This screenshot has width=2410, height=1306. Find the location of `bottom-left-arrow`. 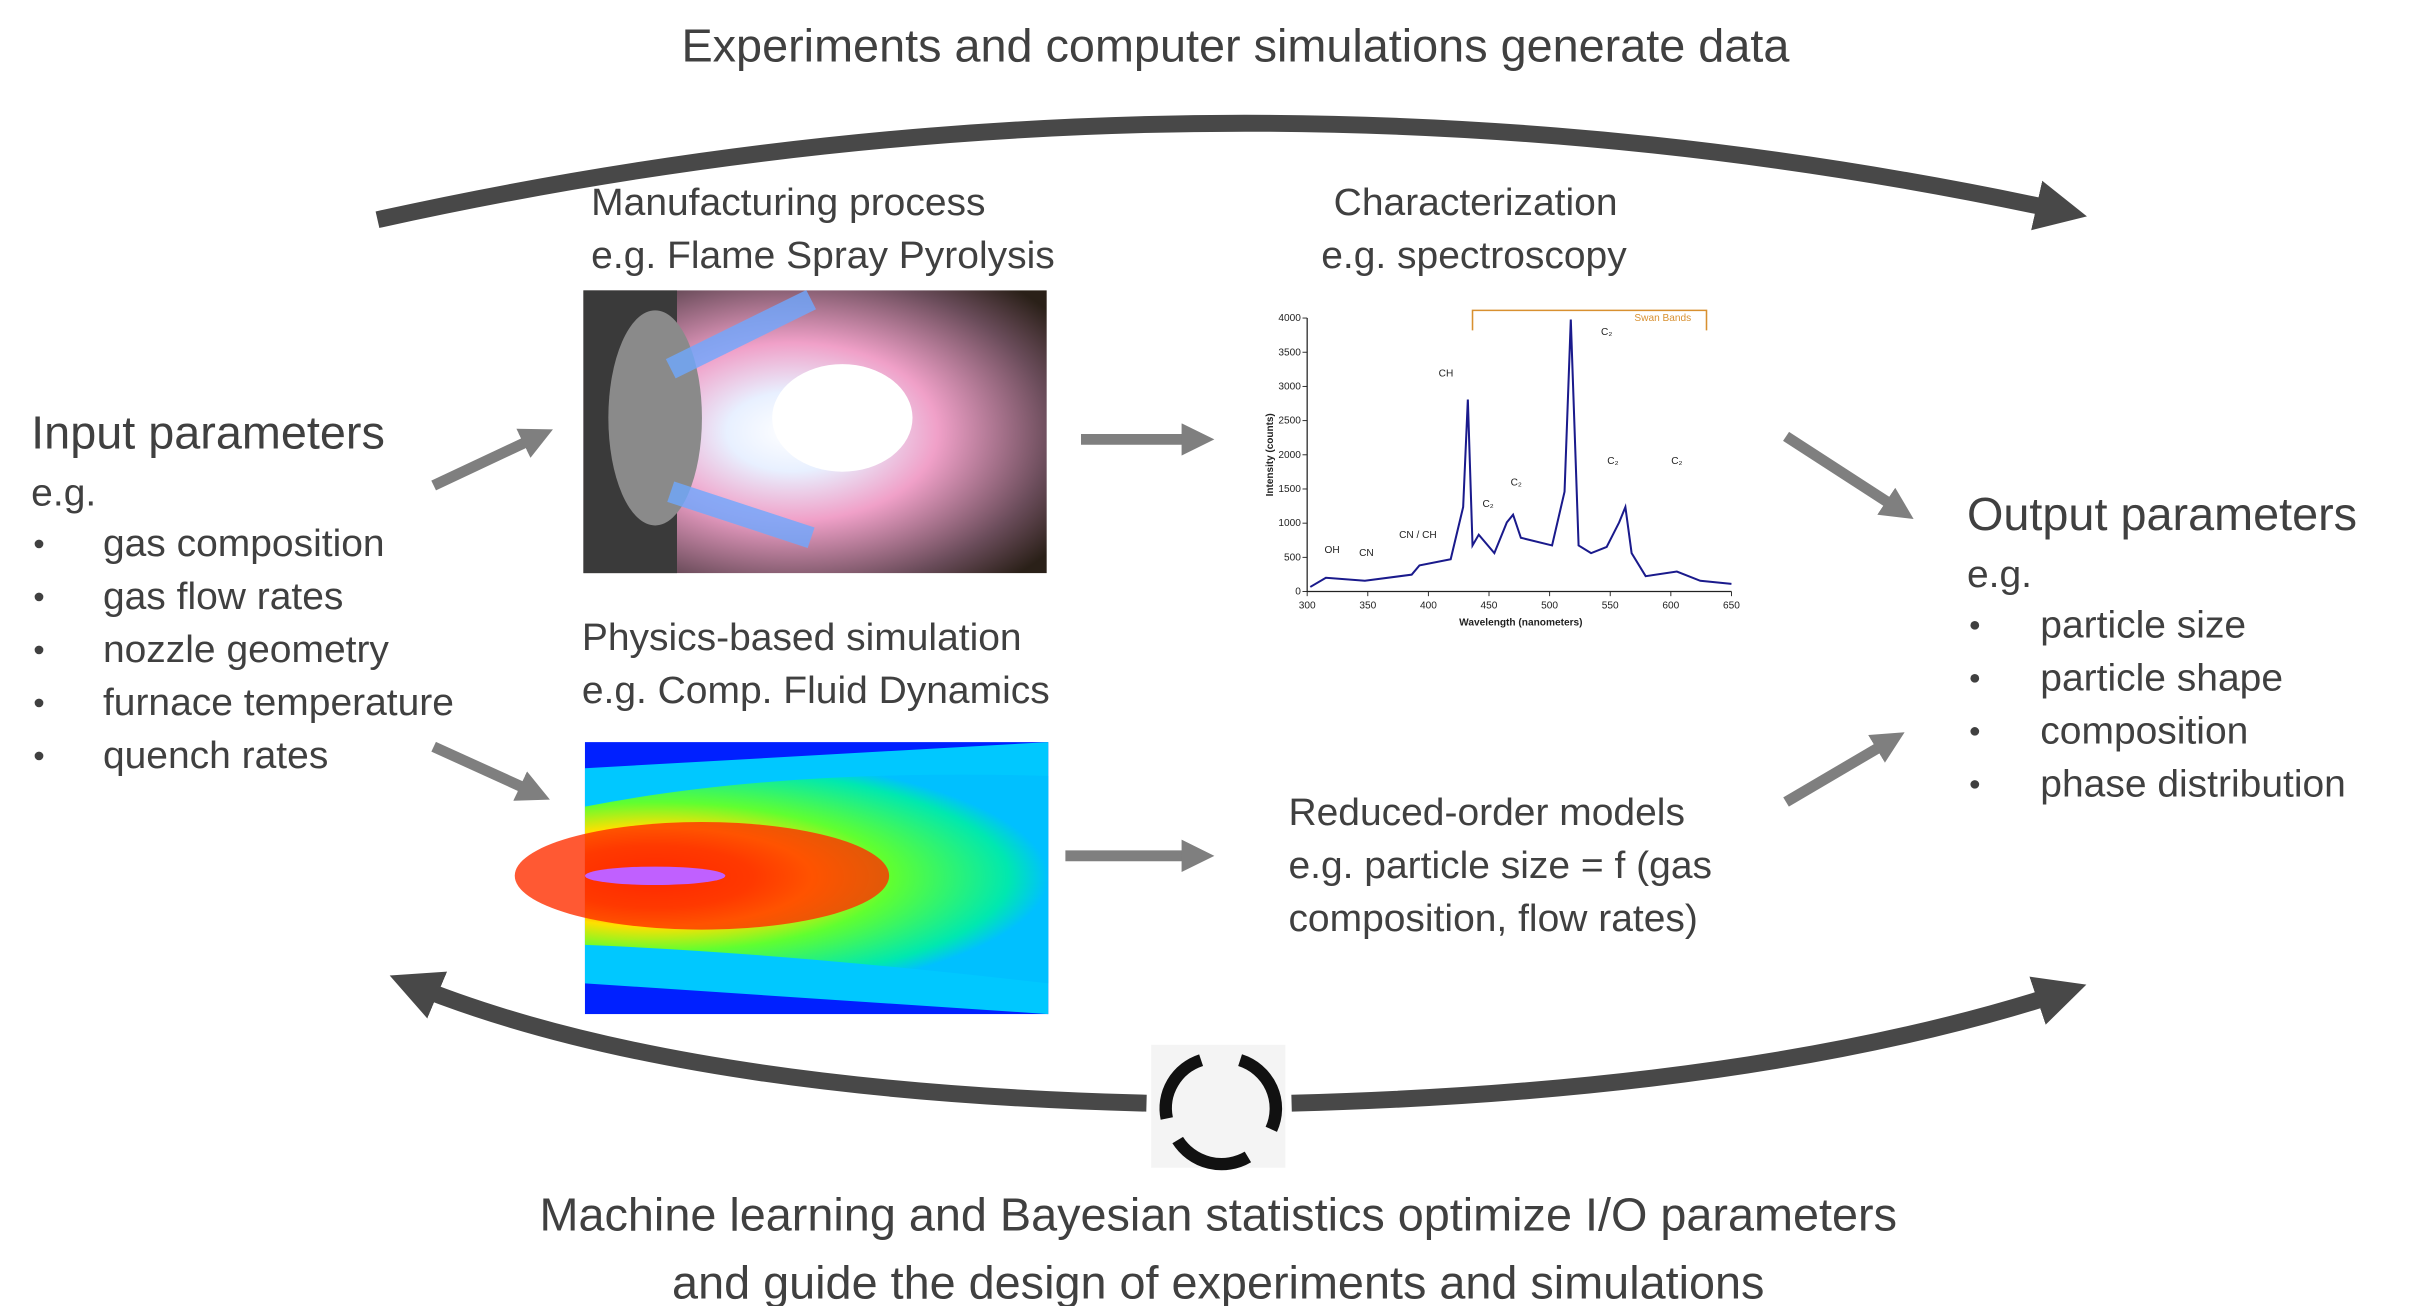

bottom-left-arrow is located at coordinates (768, 1041).